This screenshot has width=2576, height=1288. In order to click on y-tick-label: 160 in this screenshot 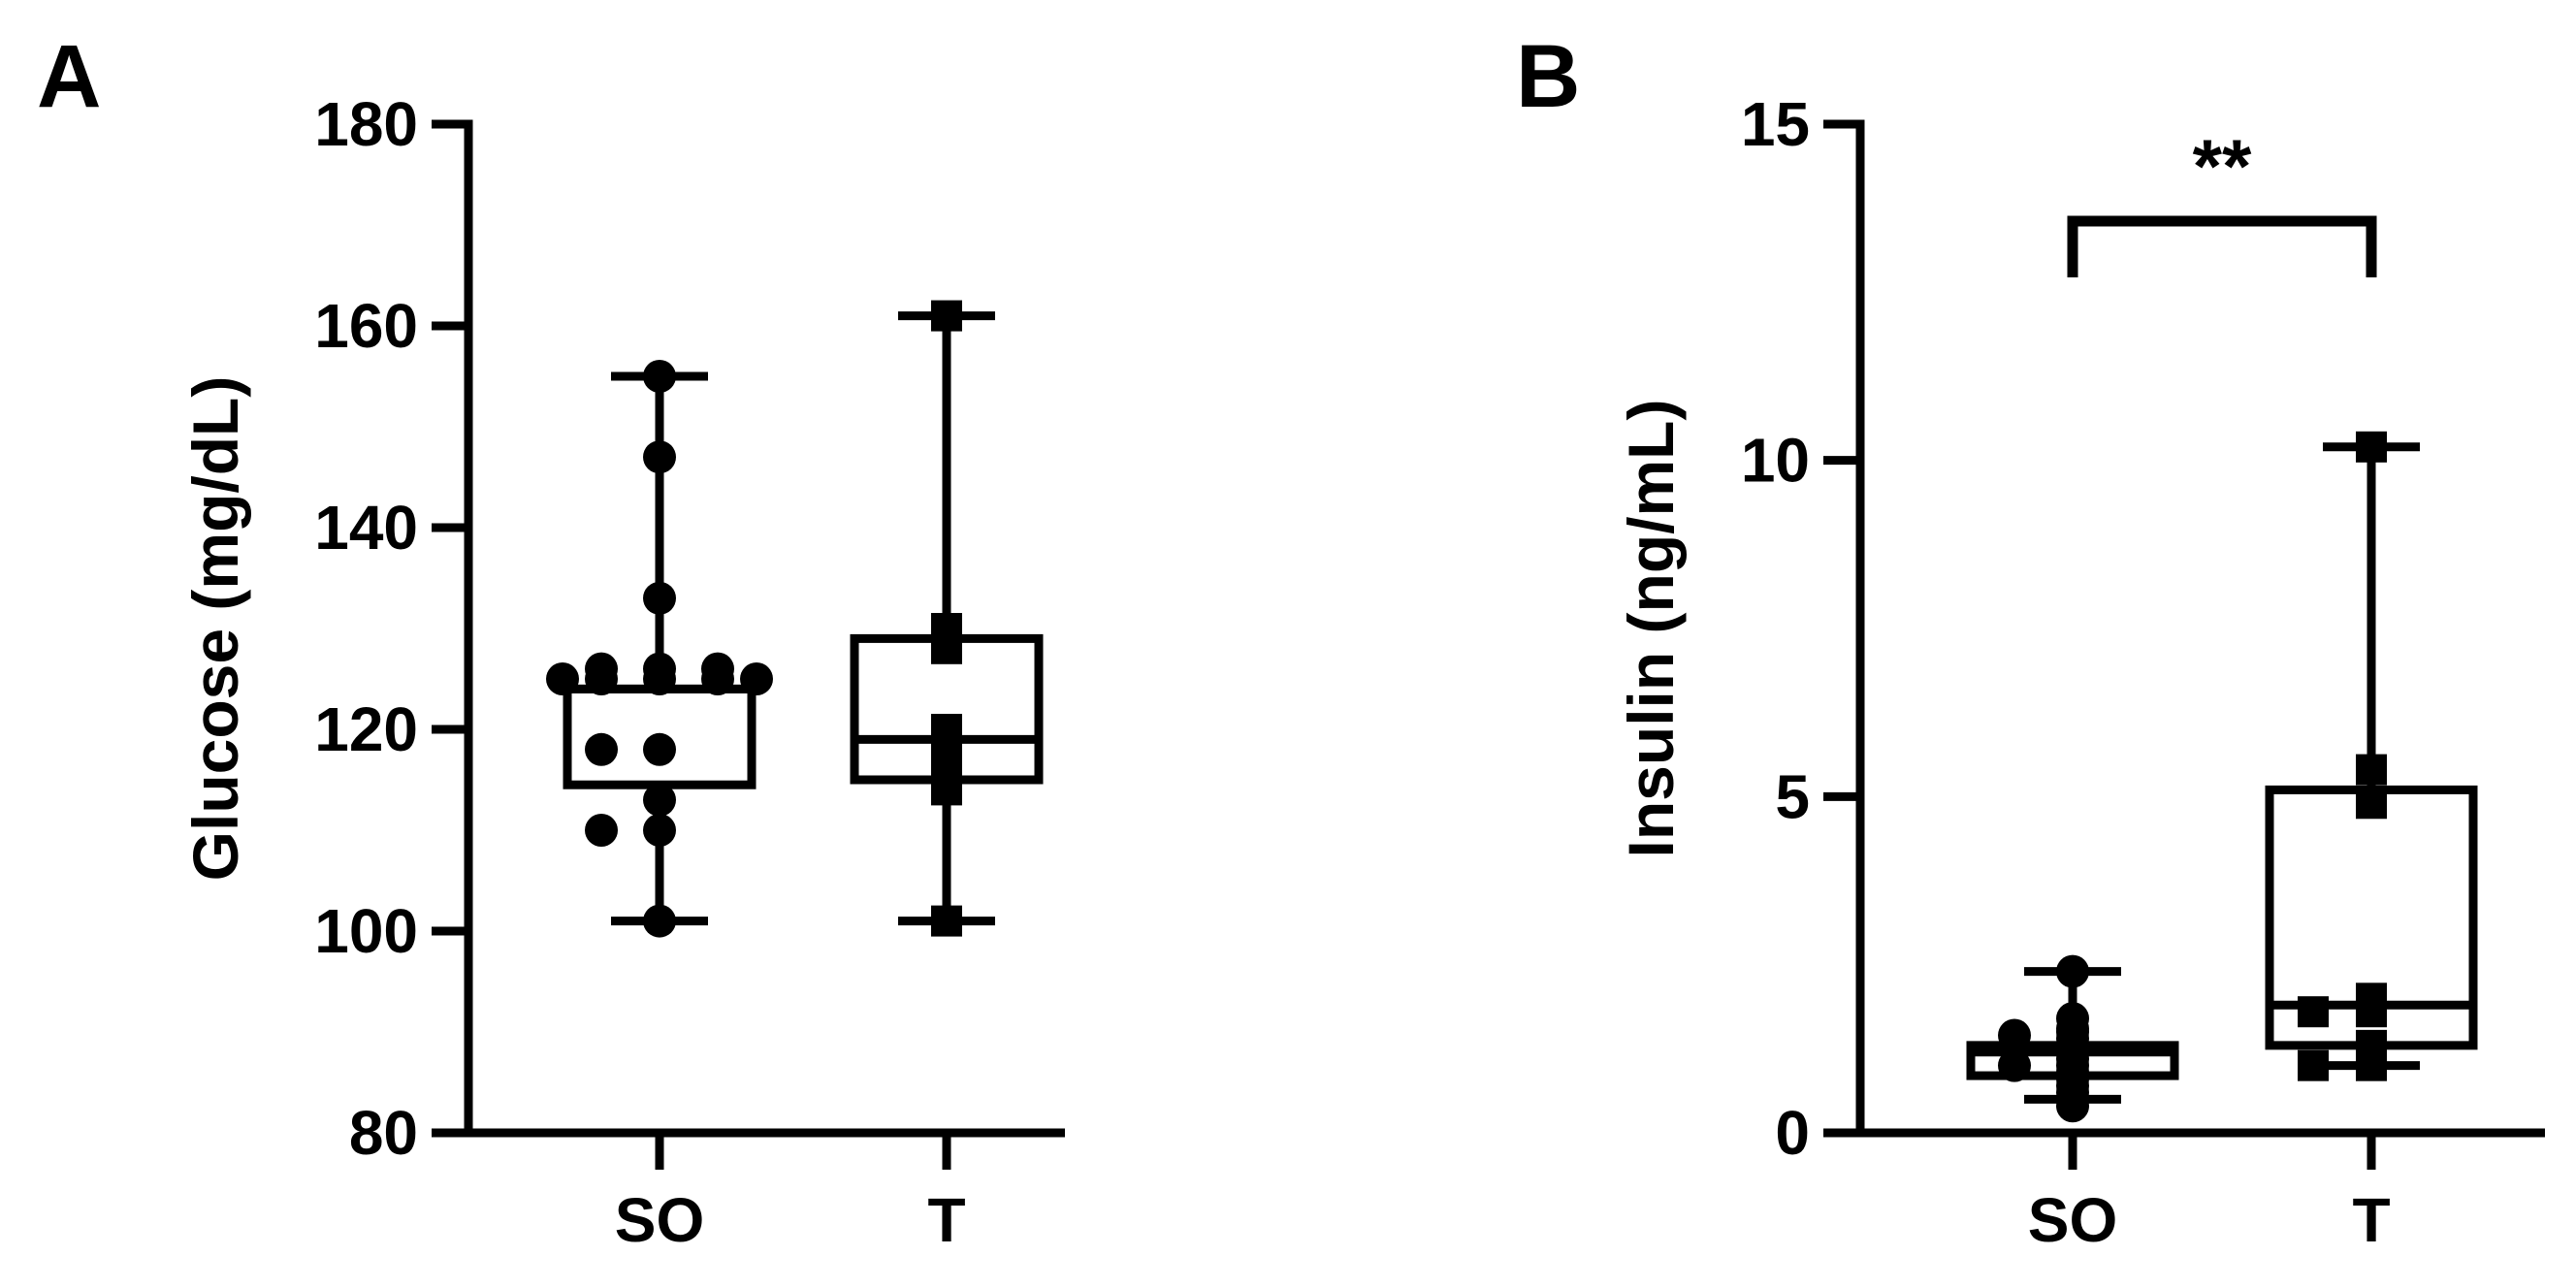, I will do `click(366, 326)`.